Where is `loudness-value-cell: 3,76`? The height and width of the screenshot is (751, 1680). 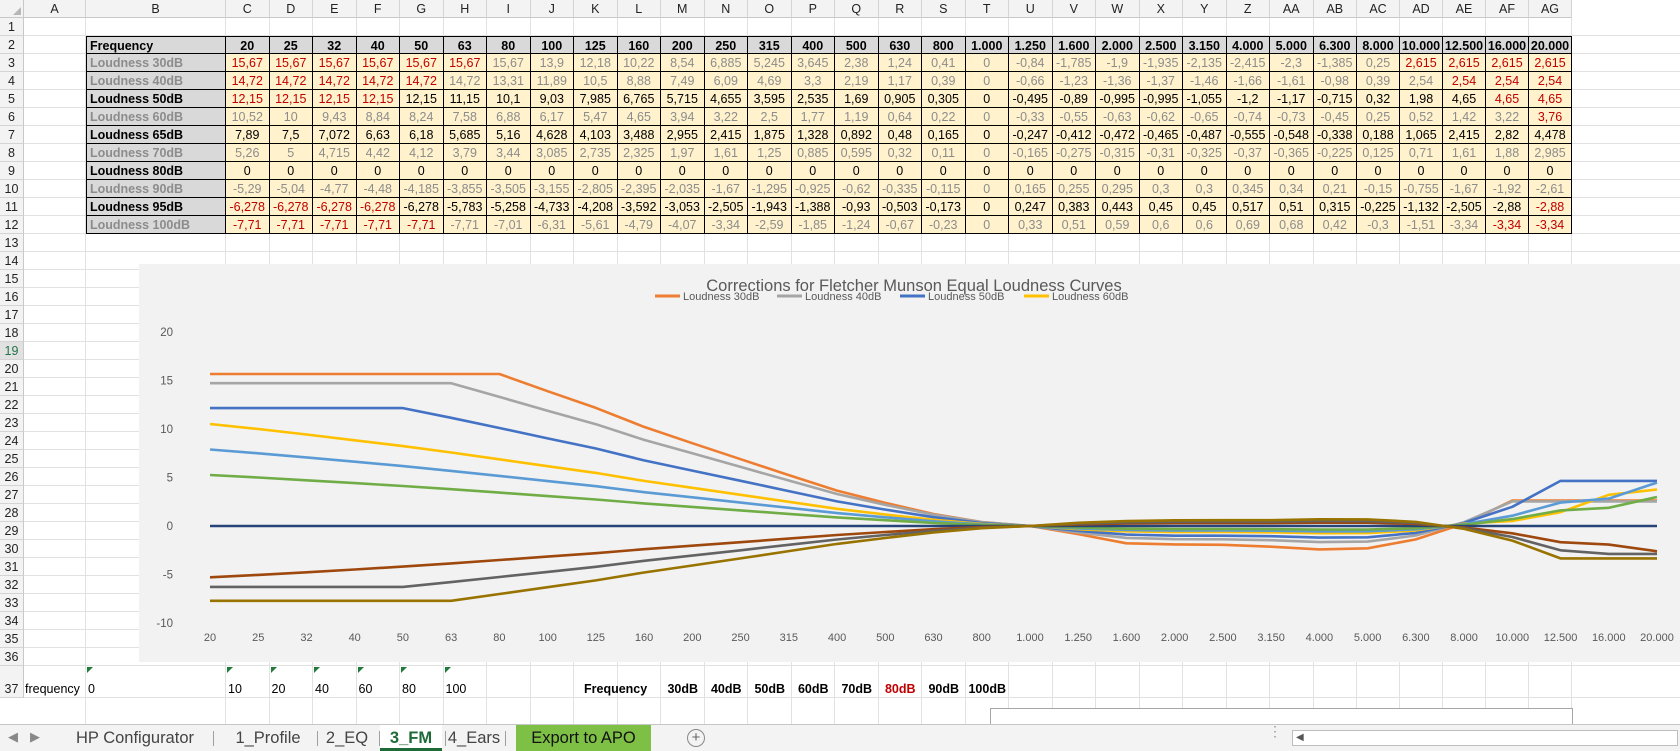 loudness-value-cell: 3,76 is located at coordinates (1550, 117).